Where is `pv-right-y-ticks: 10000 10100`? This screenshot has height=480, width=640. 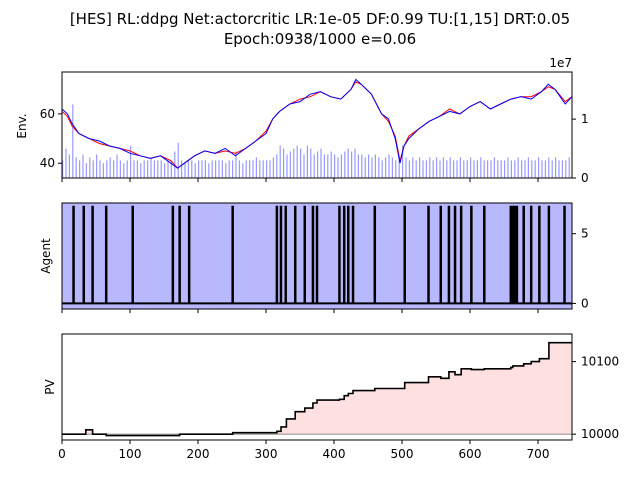
pv-right-y-ticks: 10000 10100 is located at coordinates (595, 398).